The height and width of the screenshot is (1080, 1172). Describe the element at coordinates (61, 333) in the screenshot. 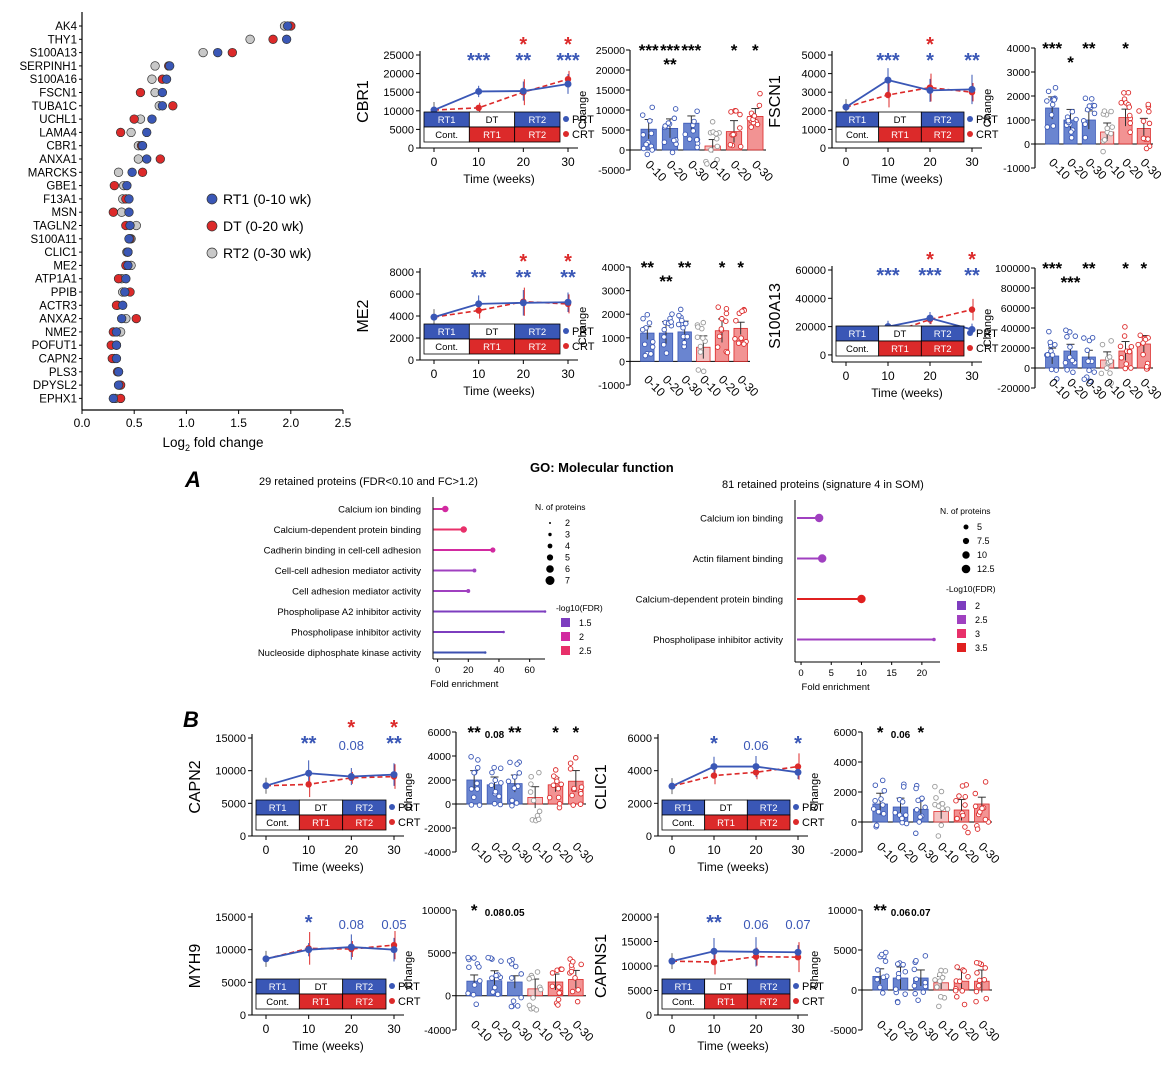

I see `protein-label: NME2` at that location.